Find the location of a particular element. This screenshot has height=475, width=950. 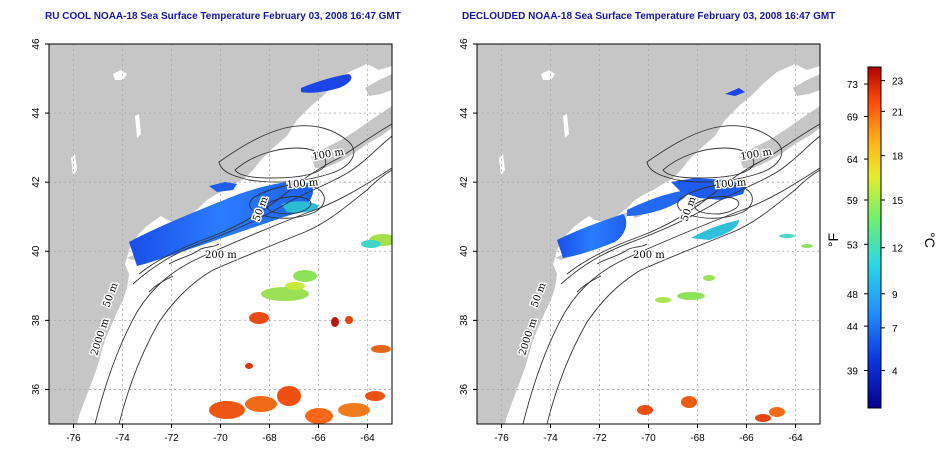

lon-tick-label: -64 is located at coordinates (795, 438).